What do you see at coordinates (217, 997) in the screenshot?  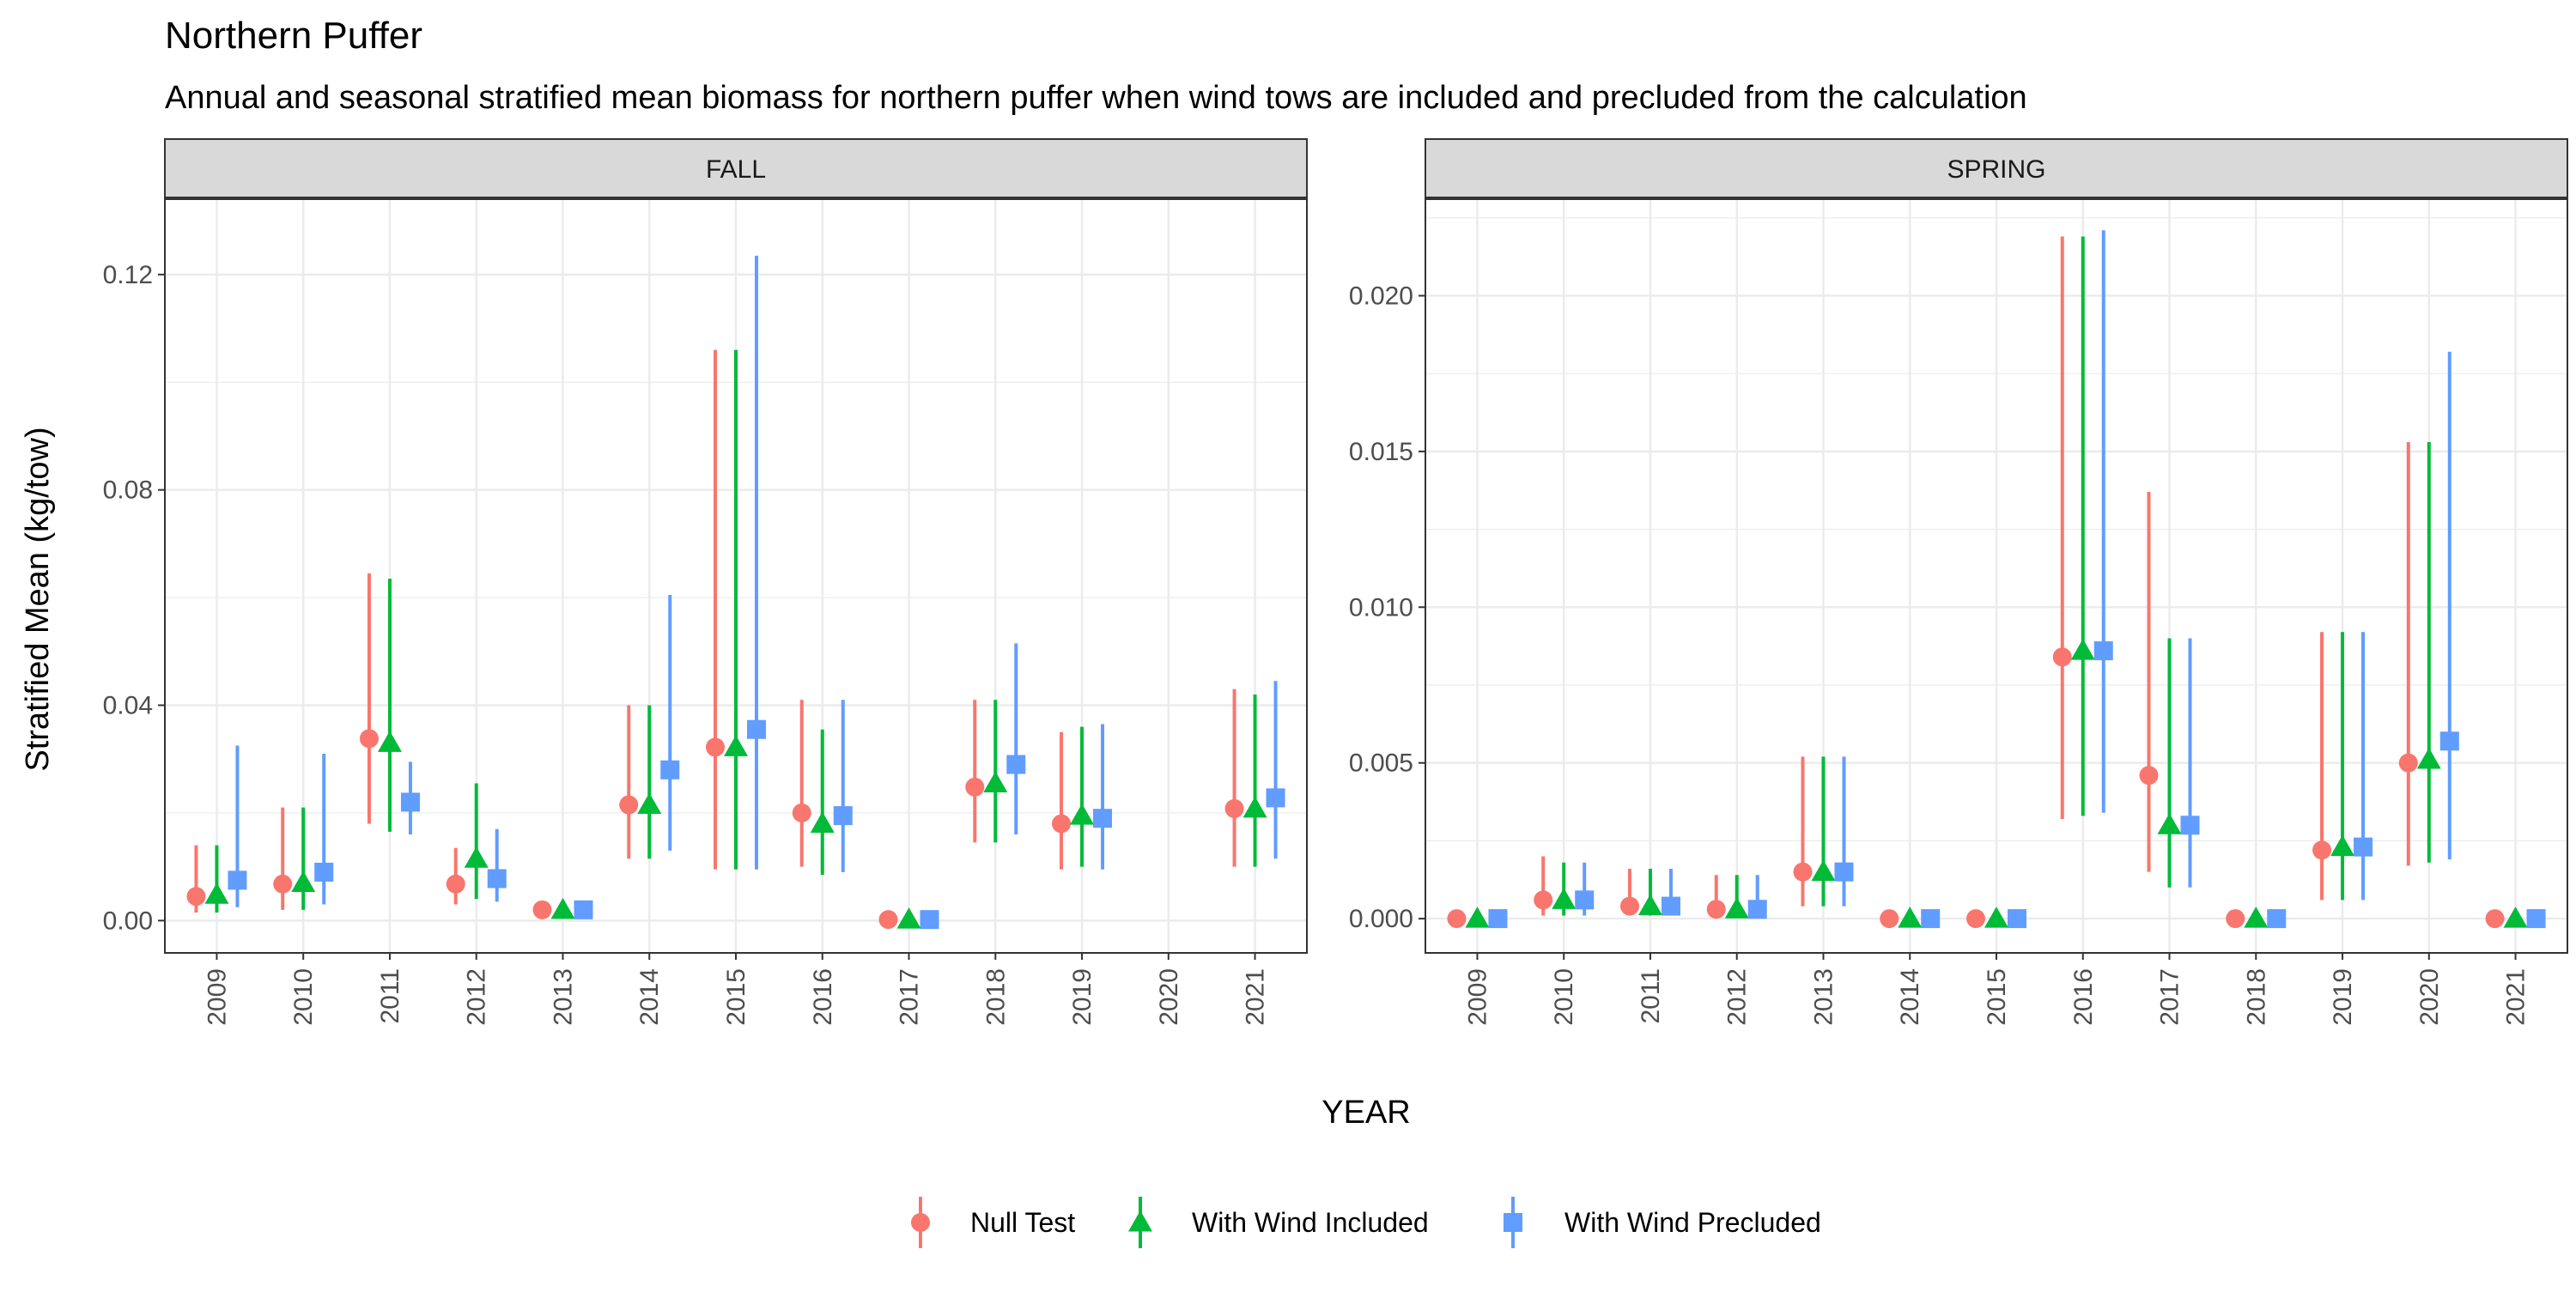 I see `x-tick-label: 2009` at bounding box center [217, 997].